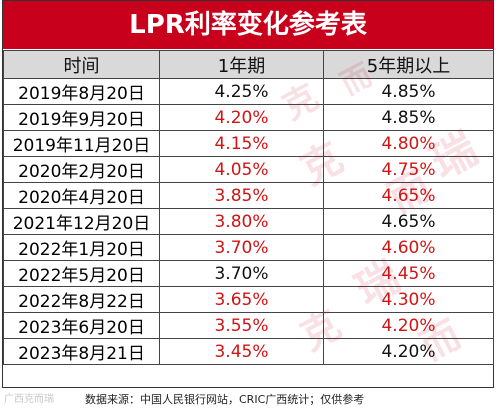 The width and height of the screenshot is (496, 410). Describe the element at coordinates (81, 325) in the screenshot. I see `date-cell: 2023年6月20日` at that location.